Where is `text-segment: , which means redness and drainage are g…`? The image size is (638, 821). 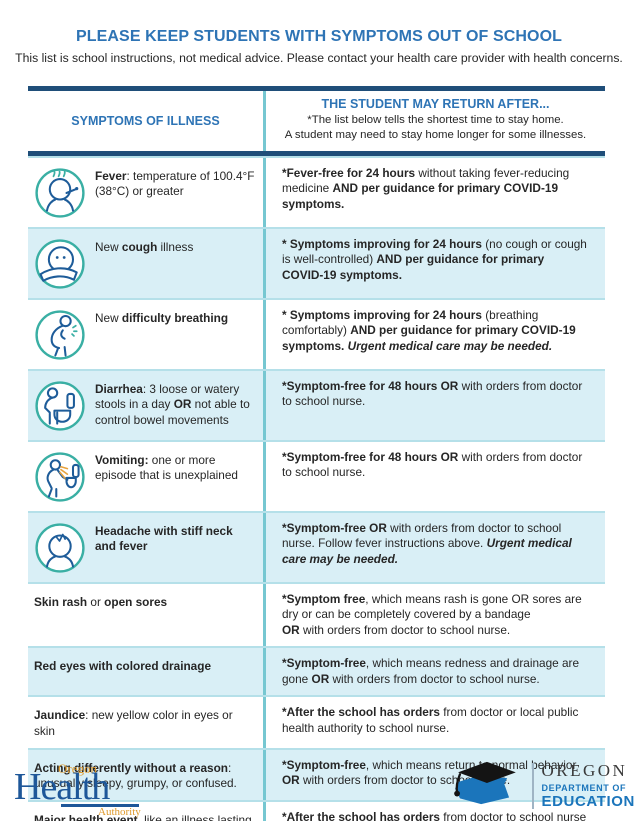 text-segment: , which means redness and drainage are g… is located at coordinates (431, 671).